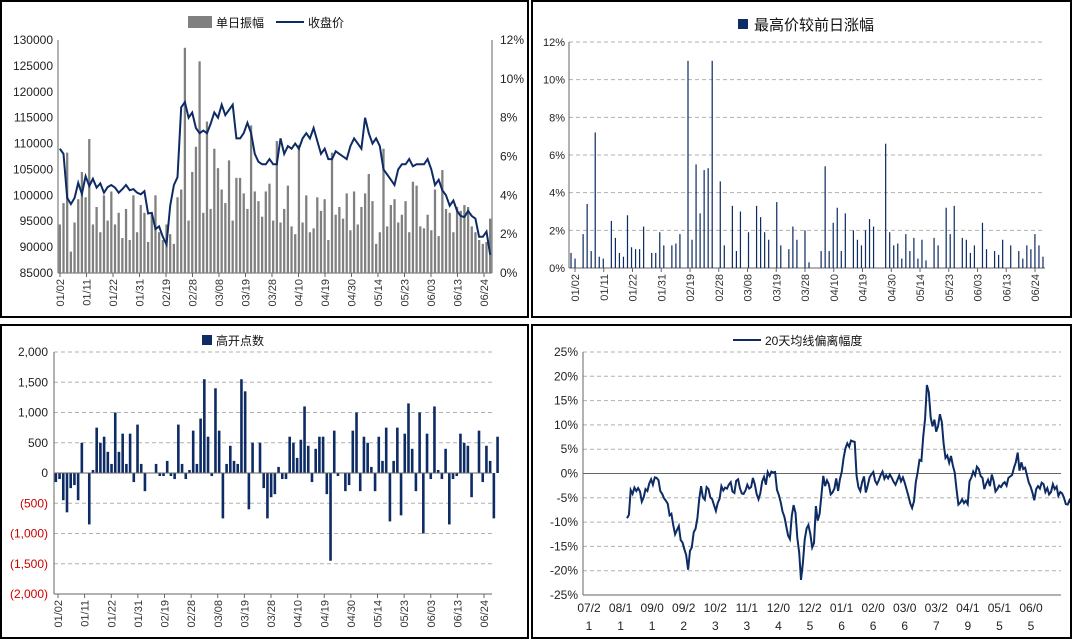 Image resolution: width=1072 pixels, height=639 pixels. Describe the element at coordinates (200, 22) in the screenshot. I see `legend-amplitude-swatch` at that location.